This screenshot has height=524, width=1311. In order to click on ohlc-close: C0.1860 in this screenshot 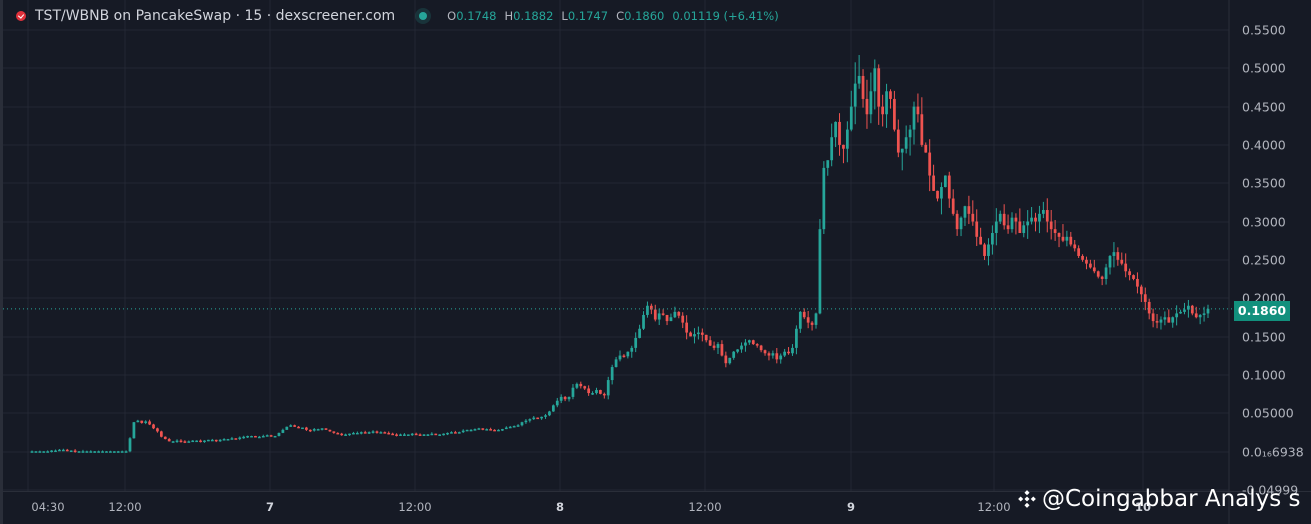, I will do `click(640, 16)`.